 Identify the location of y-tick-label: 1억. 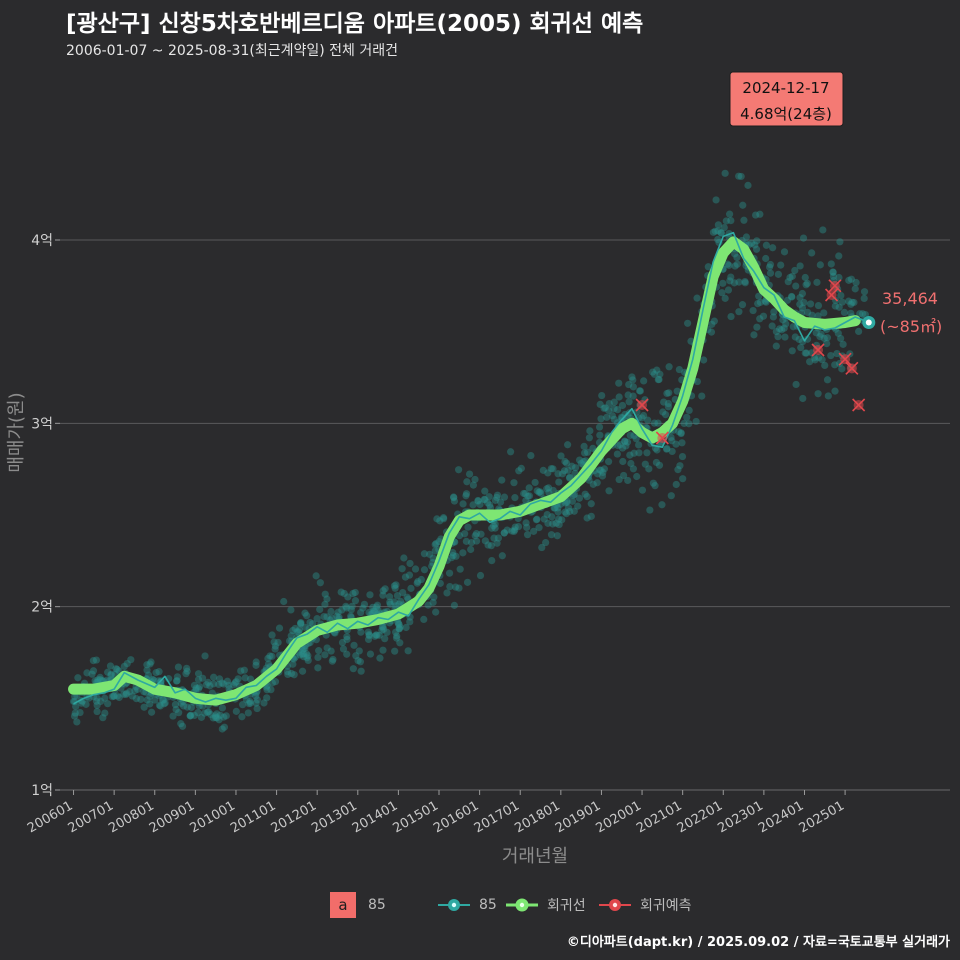
(42, 791).